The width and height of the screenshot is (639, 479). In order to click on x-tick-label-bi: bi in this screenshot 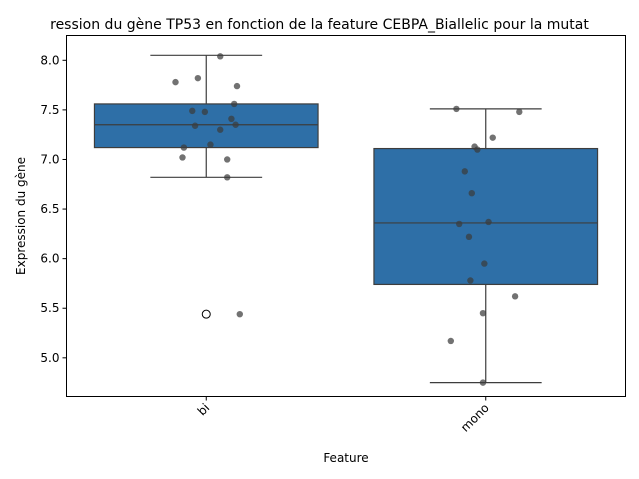, I will do `click(204, 410)`.